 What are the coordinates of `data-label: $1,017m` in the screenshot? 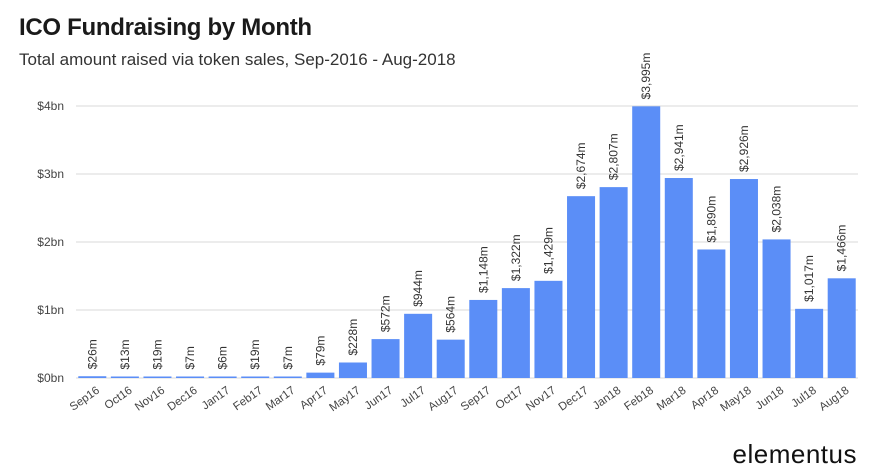 It's located at (809, 278).